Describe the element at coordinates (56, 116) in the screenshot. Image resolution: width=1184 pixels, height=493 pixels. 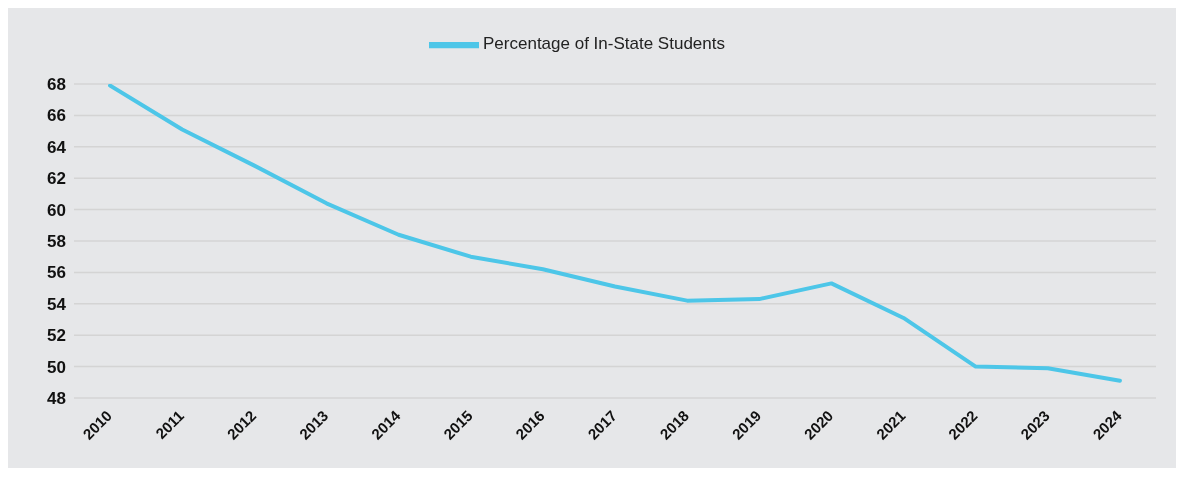
I see `y-tick-label: 66` at that location.